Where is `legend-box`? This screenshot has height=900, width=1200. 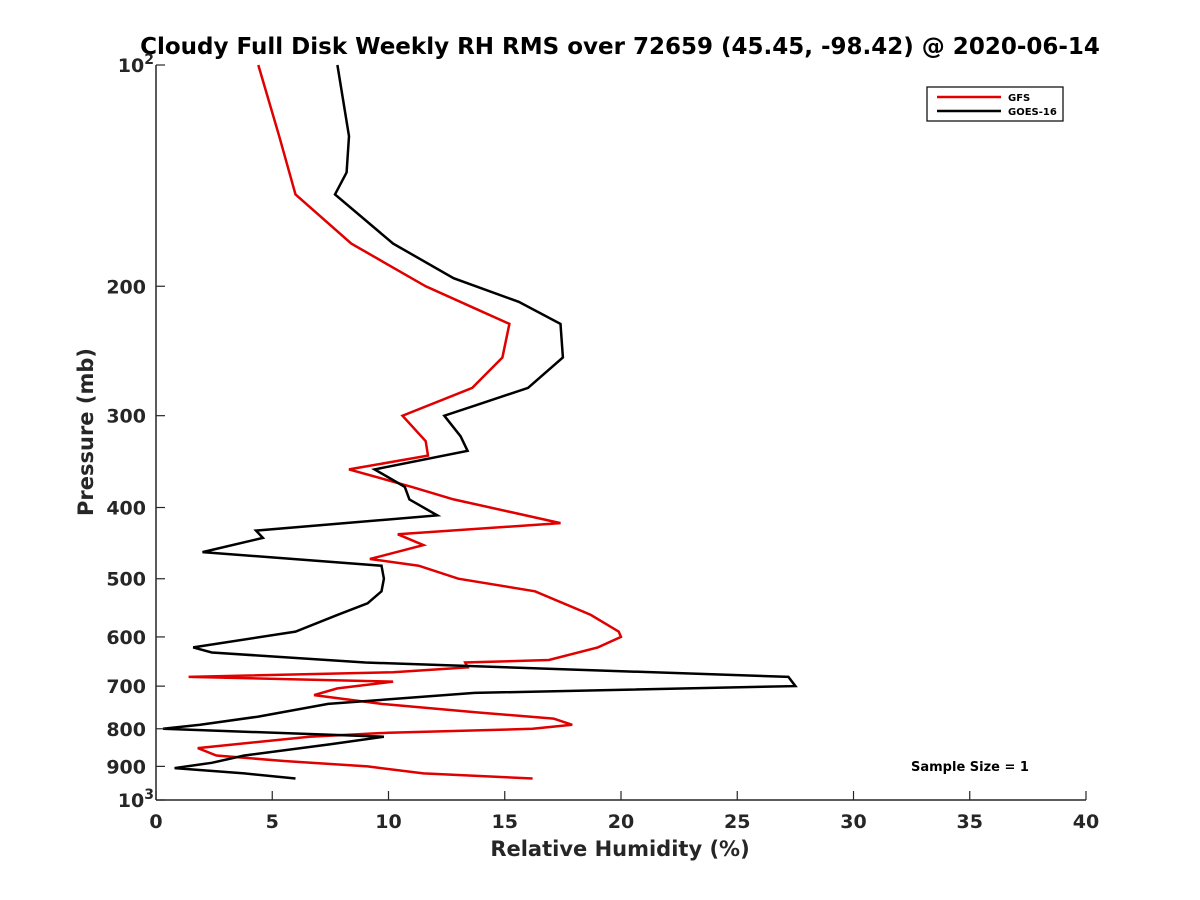
legend-box is located at coordinates (995, 104).